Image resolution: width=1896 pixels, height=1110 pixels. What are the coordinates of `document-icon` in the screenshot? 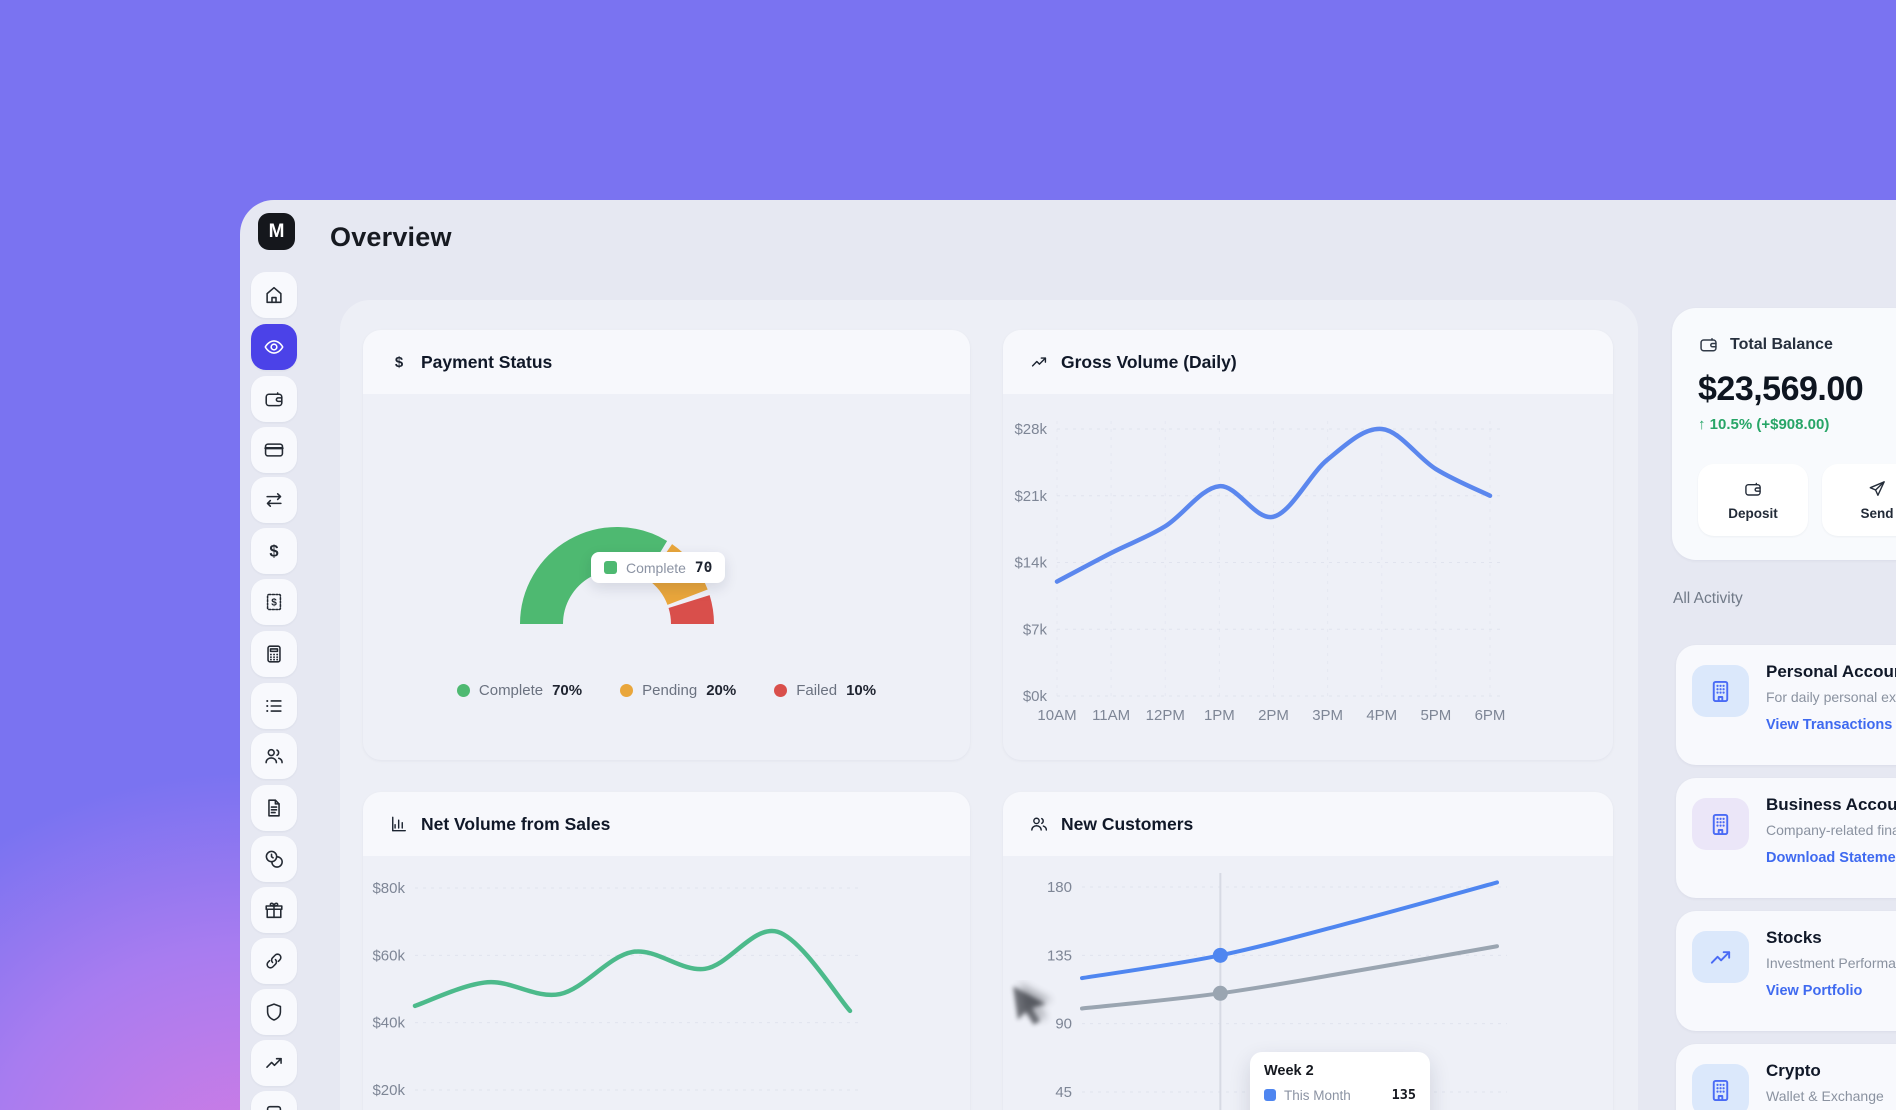 It's located at (274, 808).